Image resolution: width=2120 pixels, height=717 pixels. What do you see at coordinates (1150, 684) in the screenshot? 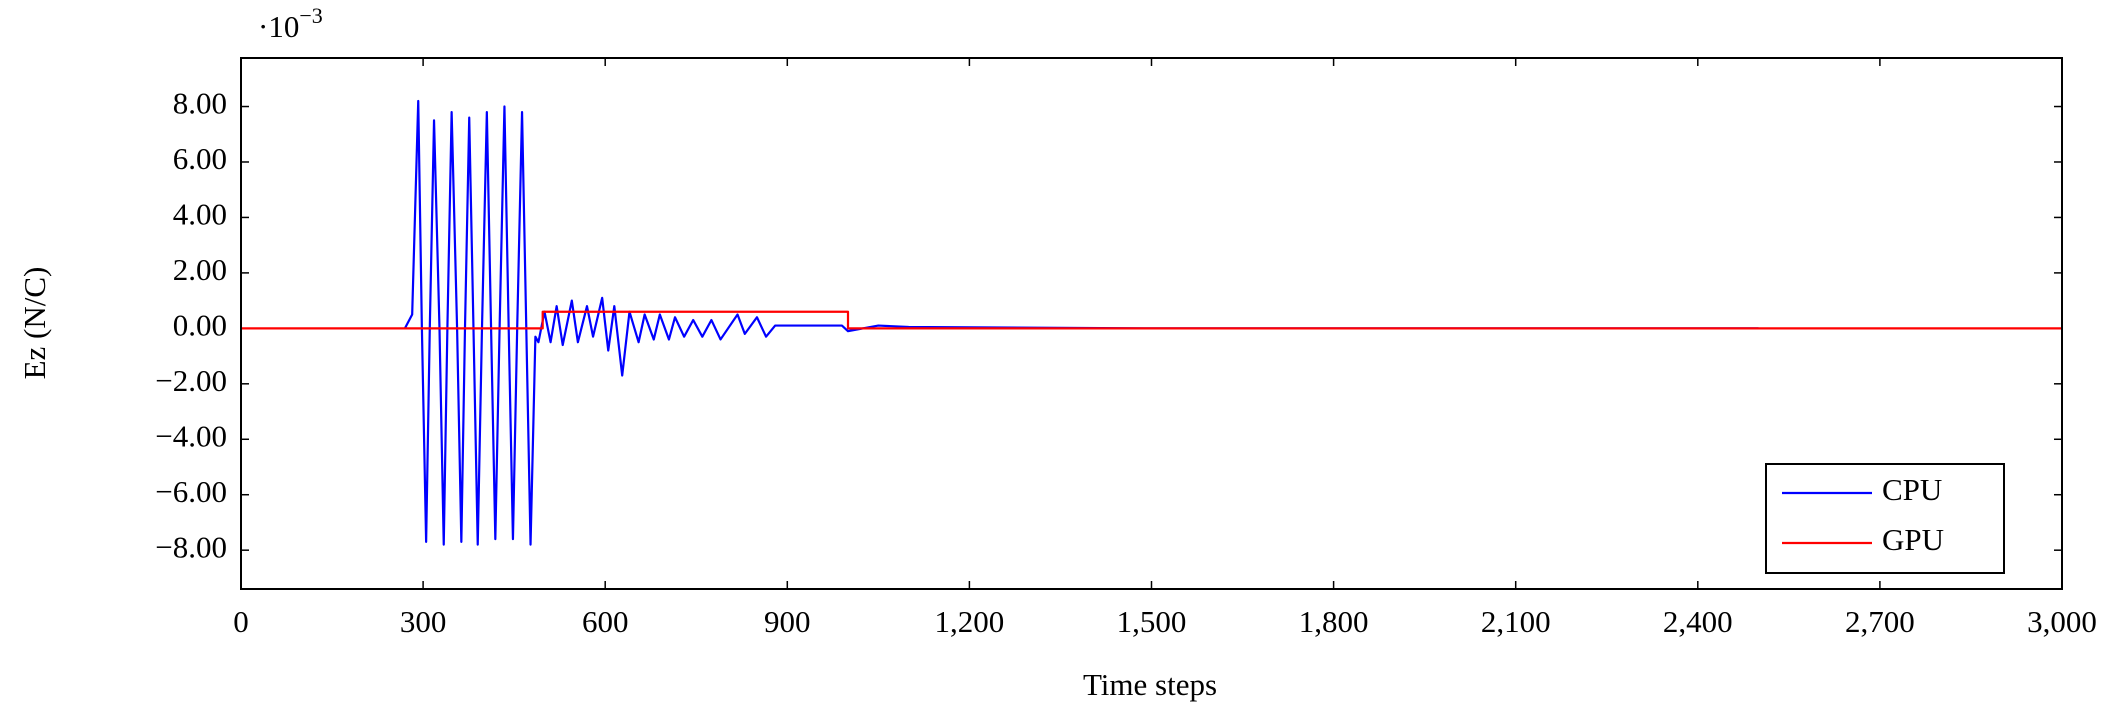
I see `x-axis-label: Time steps` at bounding box center [1150, 684].